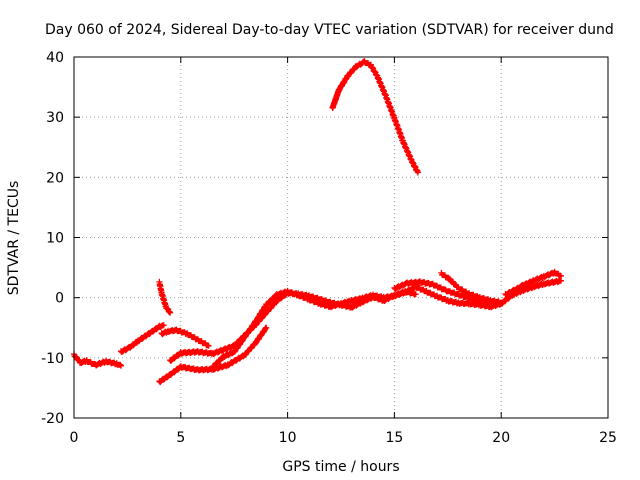  I want to click on y-tick-label: -10, so click(52, 359).